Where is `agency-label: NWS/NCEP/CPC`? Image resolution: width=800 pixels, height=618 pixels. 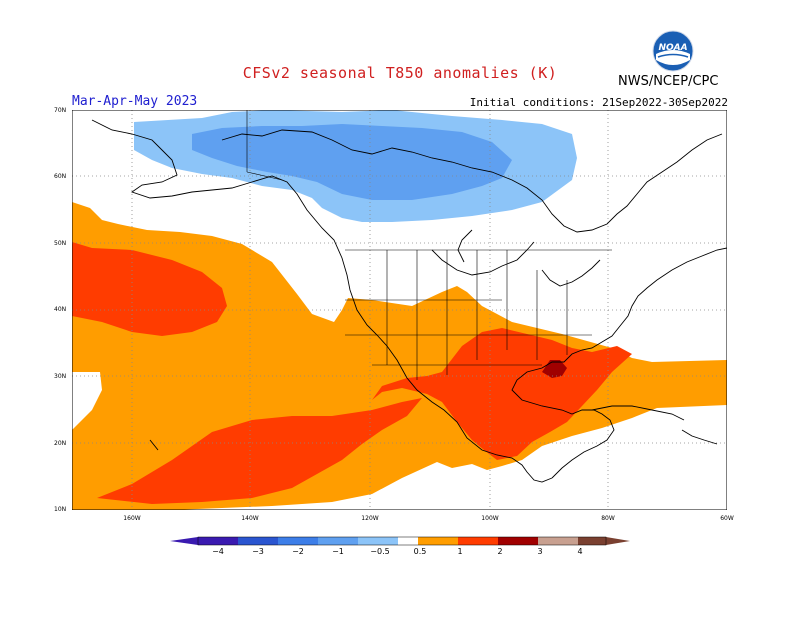
agency-label: NWS/NCEP/CPC is located at coordinates (668, 81).